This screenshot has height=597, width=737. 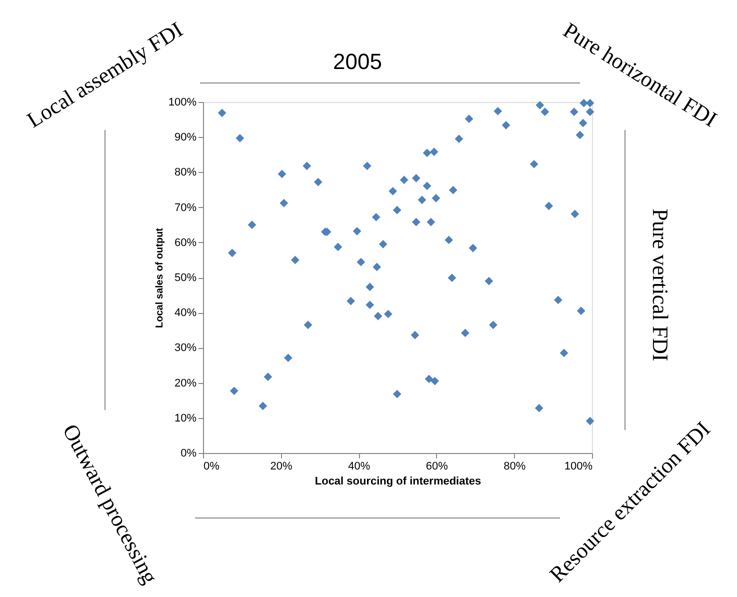 I want to click on y-tick-label: 60%, so click(x=185, y=242).